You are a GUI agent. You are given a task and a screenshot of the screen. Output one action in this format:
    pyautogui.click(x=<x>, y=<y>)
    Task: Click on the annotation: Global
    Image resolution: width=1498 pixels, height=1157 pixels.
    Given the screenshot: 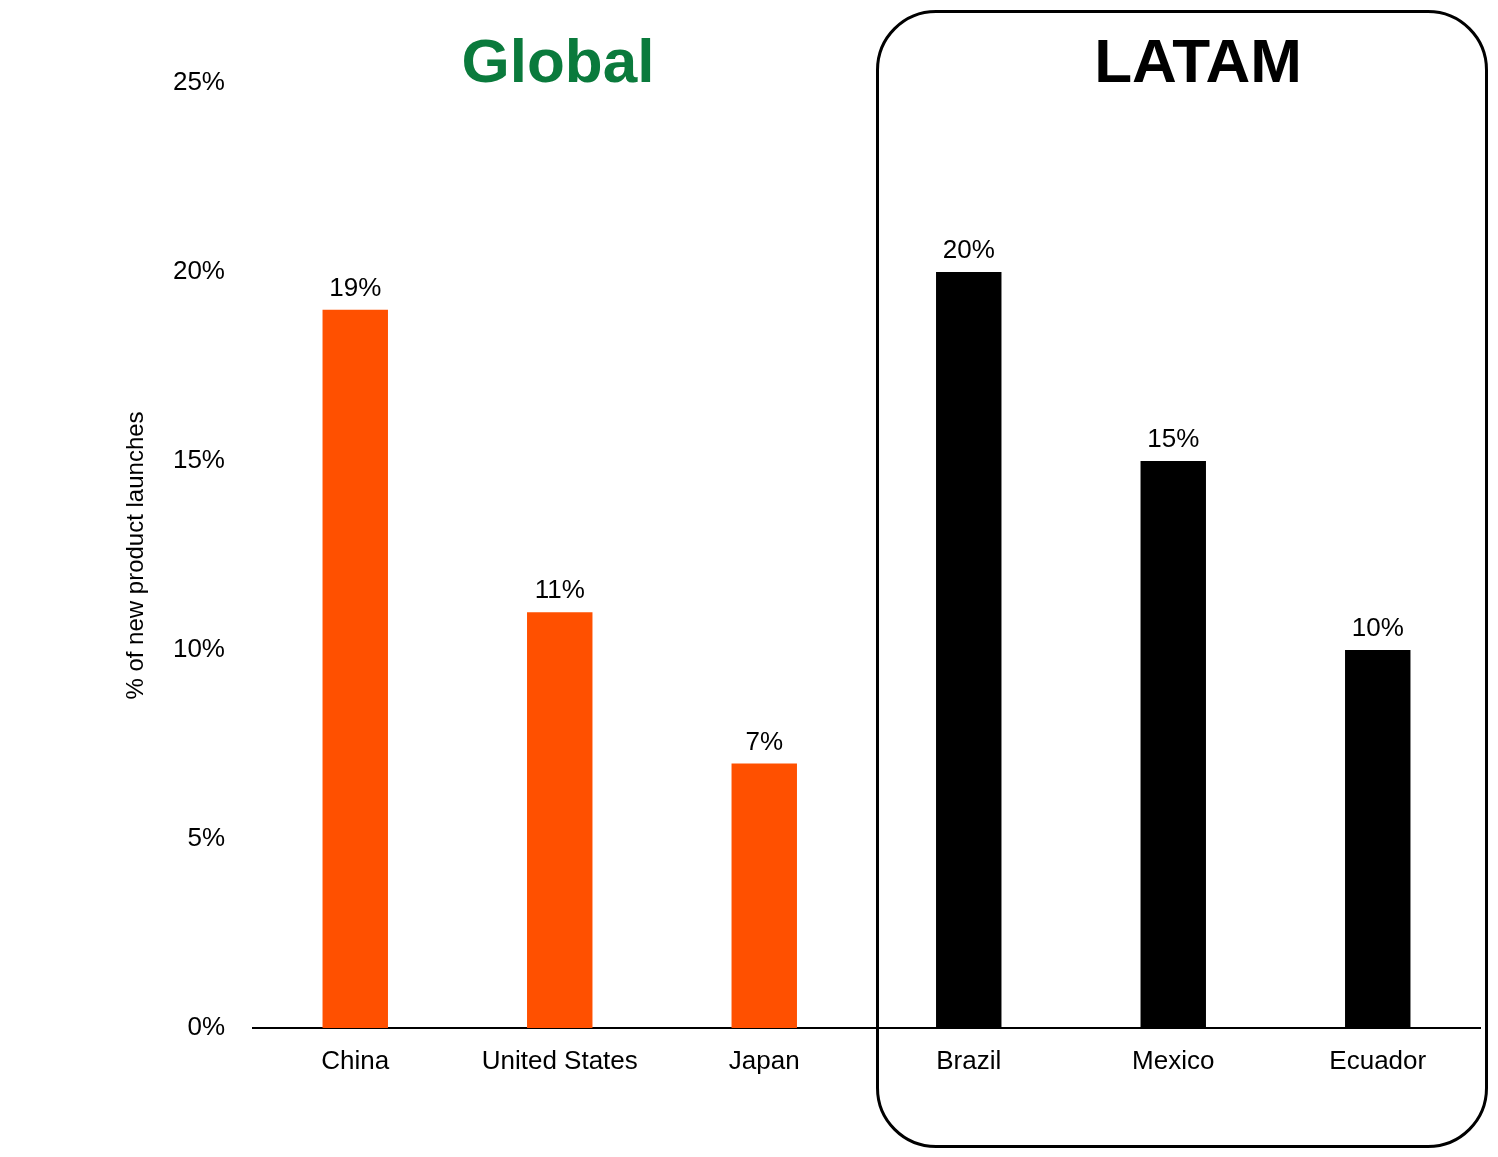 What is the action you would take?
    pyautogui.click(x=558, y=61)
    